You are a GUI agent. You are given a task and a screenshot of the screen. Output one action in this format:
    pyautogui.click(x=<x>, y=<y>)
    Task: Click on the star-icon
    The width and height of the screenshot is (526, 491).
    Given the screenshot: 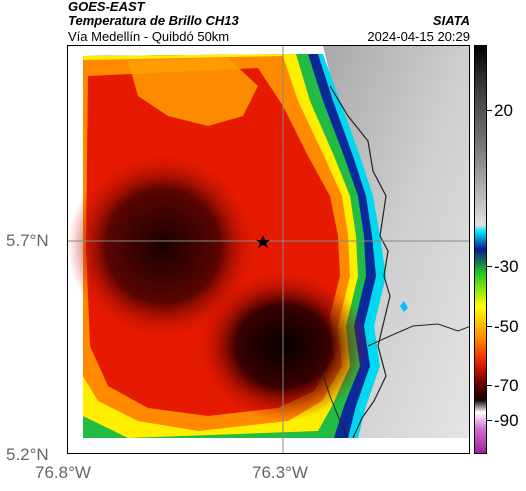 What is the action you would take?
    pyautogui.click(x=263, y=241)
    